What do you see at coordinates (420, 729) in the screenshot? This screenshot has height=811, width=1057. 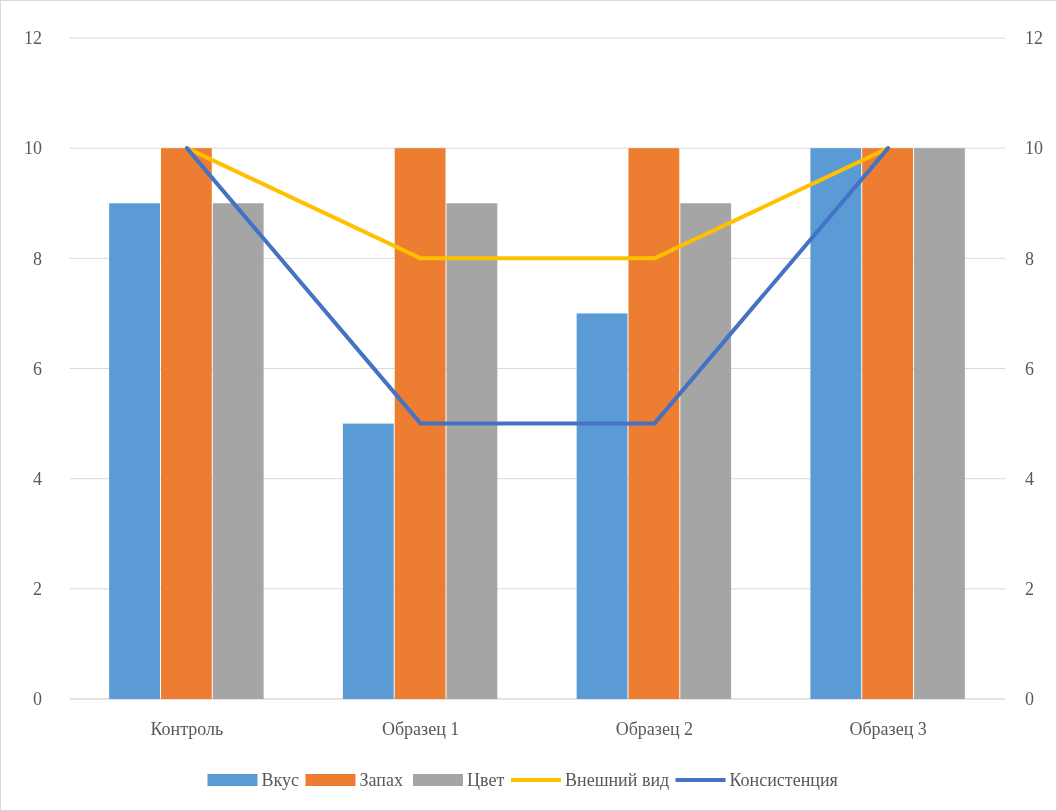 I see `x-tick-label: Образец 1` at bounding box center [420, 729].